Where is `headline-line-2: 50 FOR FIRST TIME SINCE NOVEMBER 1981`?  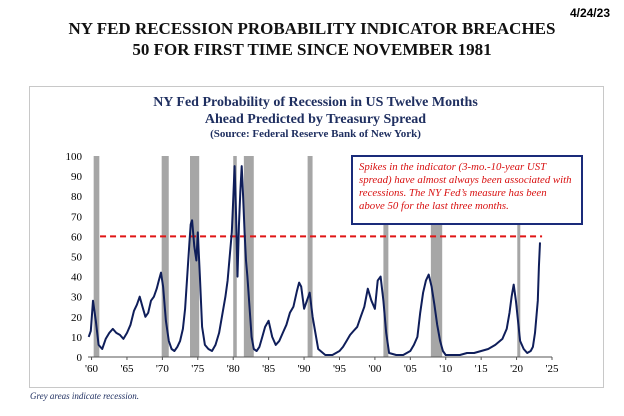 headline-line-2: 50 FOR FIRST TIME SINCE NOVEMBER 1981 is located at coordinates (312, 49).